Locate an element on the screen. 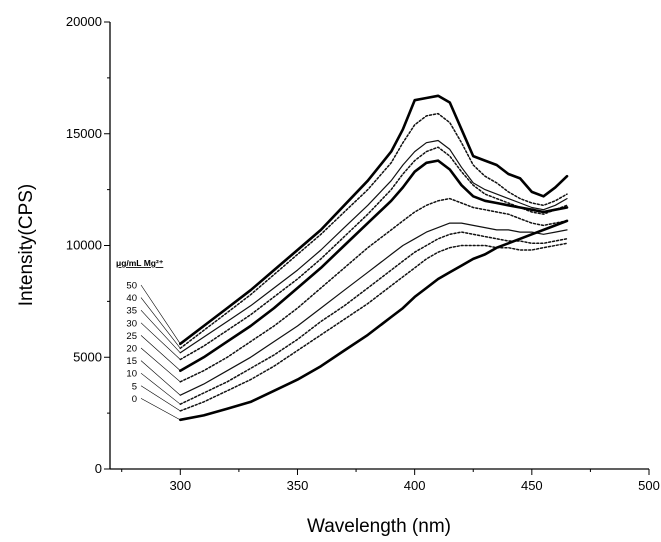 This screenshot has width=661, height=542. legend-label-15: 15 is located at coordinates (131, 361).